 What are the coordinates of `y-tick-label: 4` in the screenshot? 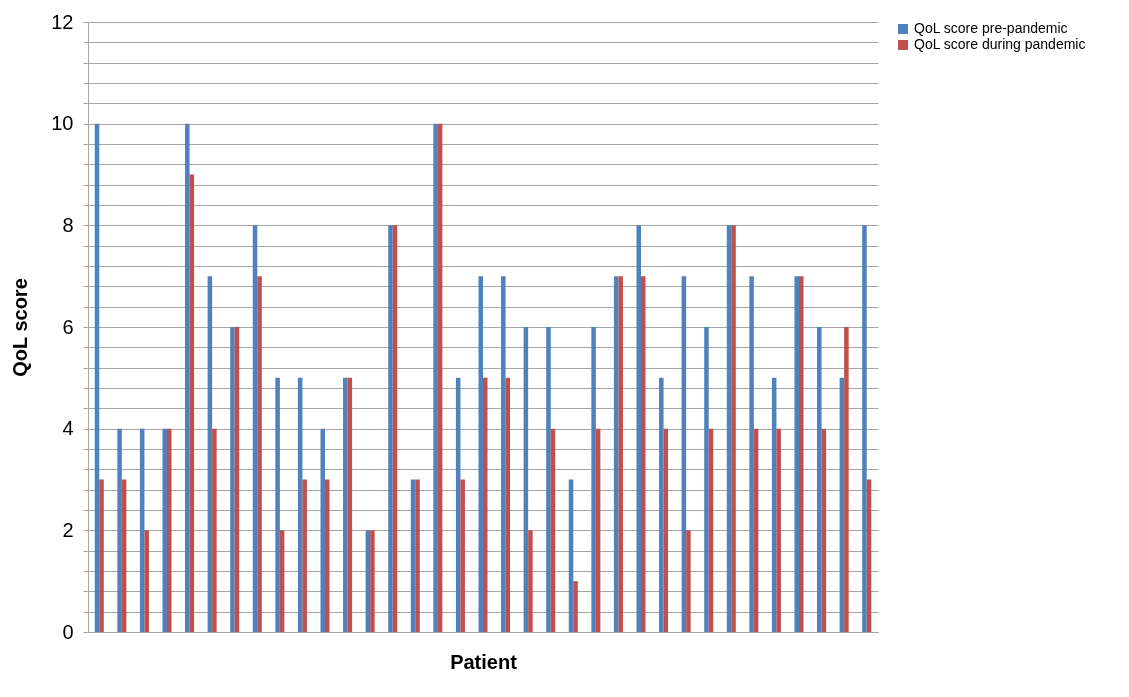 It's located at (68, 428).